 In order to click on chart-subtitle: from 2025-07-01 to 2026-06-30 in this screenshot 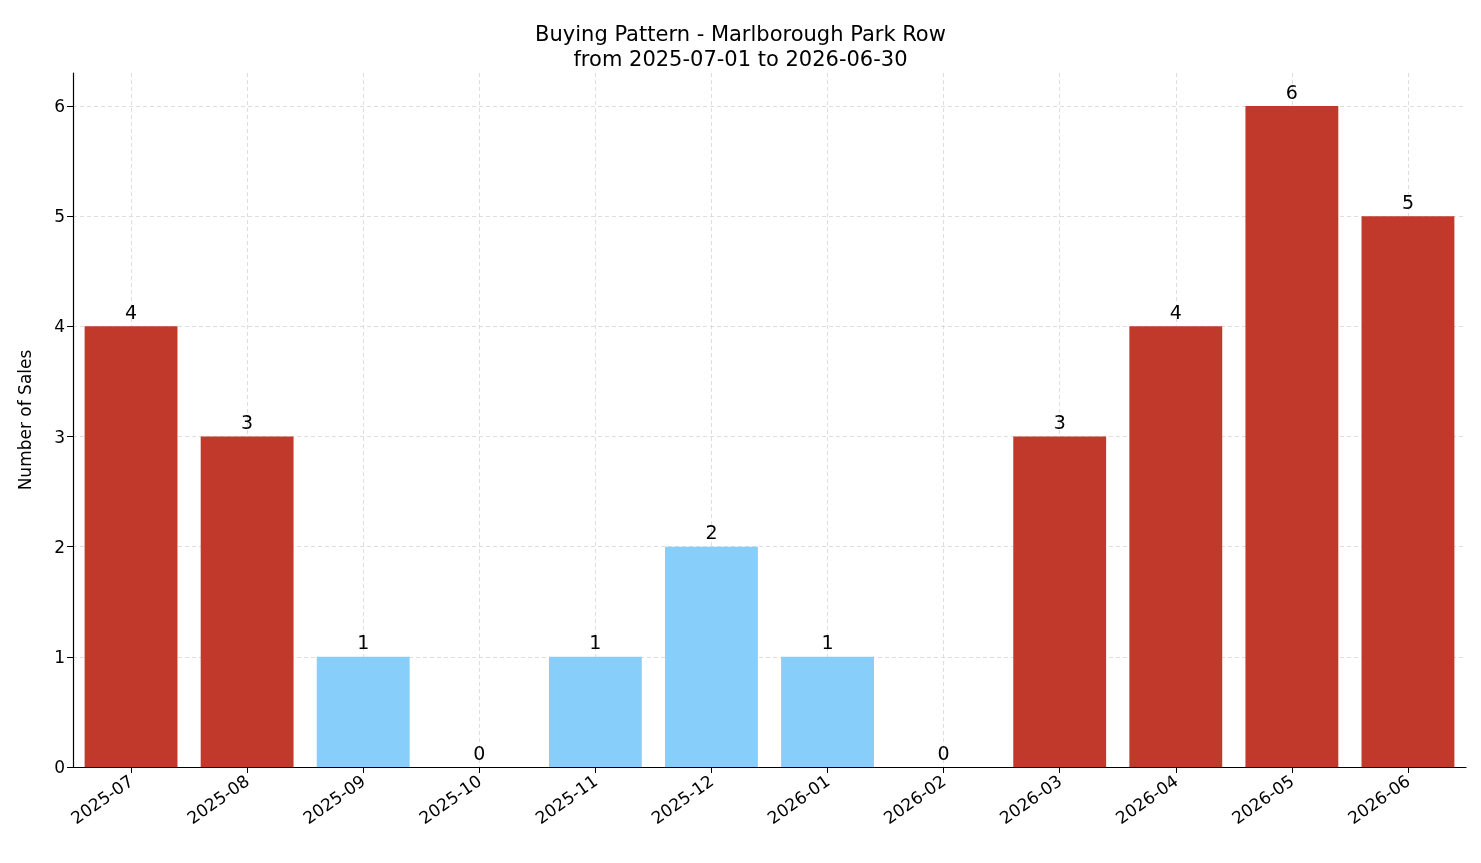, I will do `click(740, 58)`.